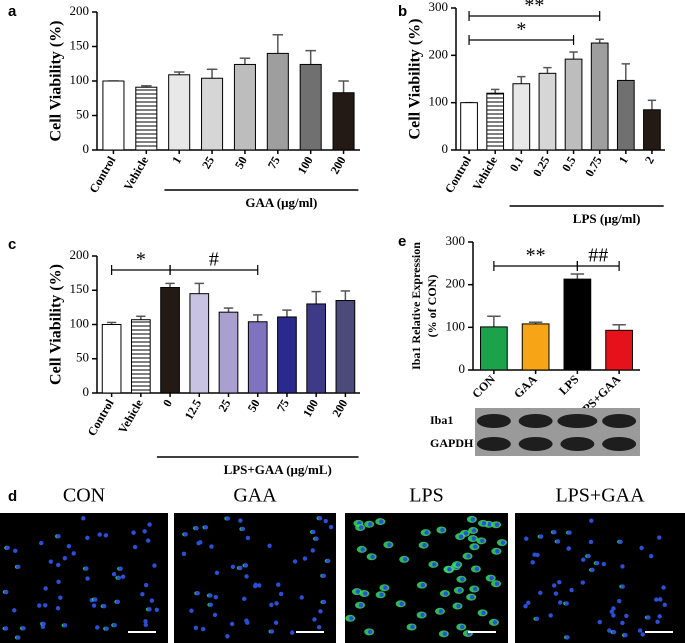 The height and width of the screenshot is (643, 685). I want to click on y-axis-label: Cell Viability (%), so click(56, 324).